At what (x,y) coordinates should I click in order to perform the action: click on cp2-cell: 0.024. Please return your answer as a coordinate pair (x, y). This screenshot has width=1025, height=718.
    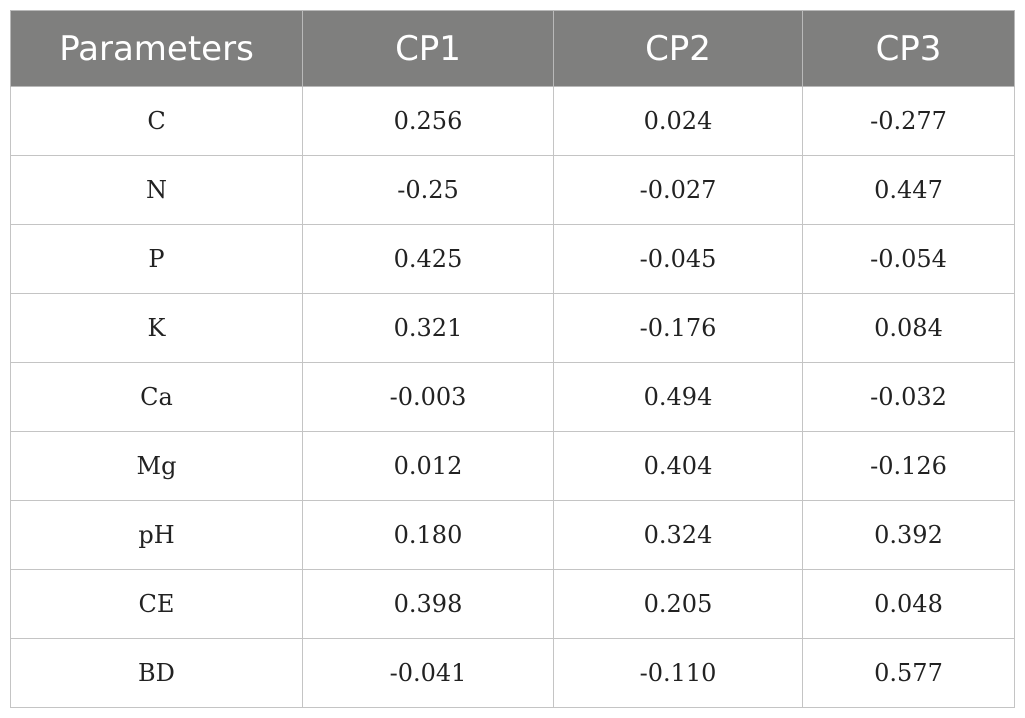
    Looking at the image, I should click on (678, 121).